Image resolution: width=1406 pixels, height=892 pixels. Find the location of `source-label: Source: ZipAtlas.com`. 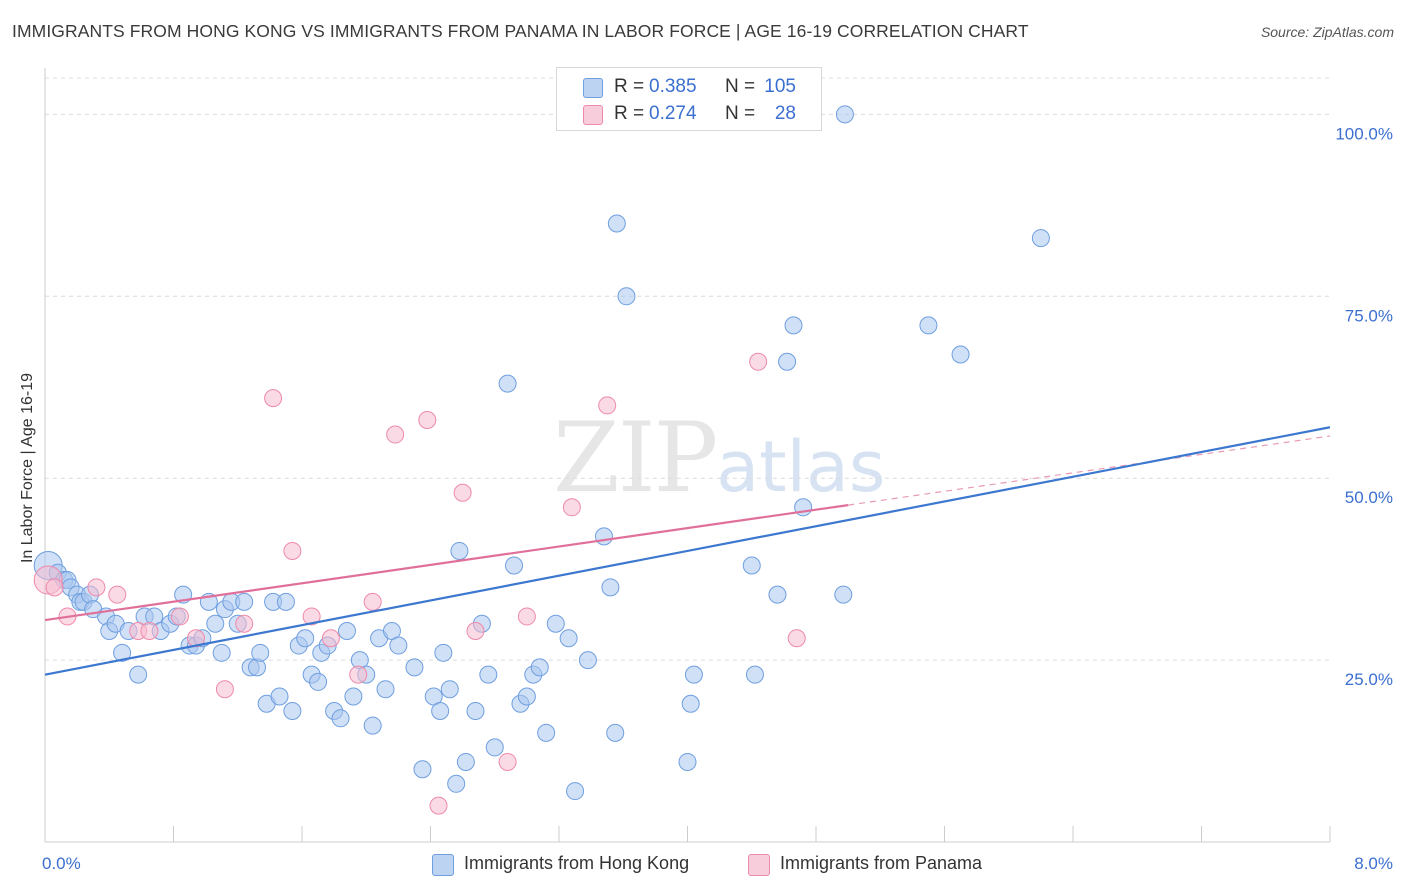

source-label: Source: ZipAtlas.com is located at coordinates (1327, 32).